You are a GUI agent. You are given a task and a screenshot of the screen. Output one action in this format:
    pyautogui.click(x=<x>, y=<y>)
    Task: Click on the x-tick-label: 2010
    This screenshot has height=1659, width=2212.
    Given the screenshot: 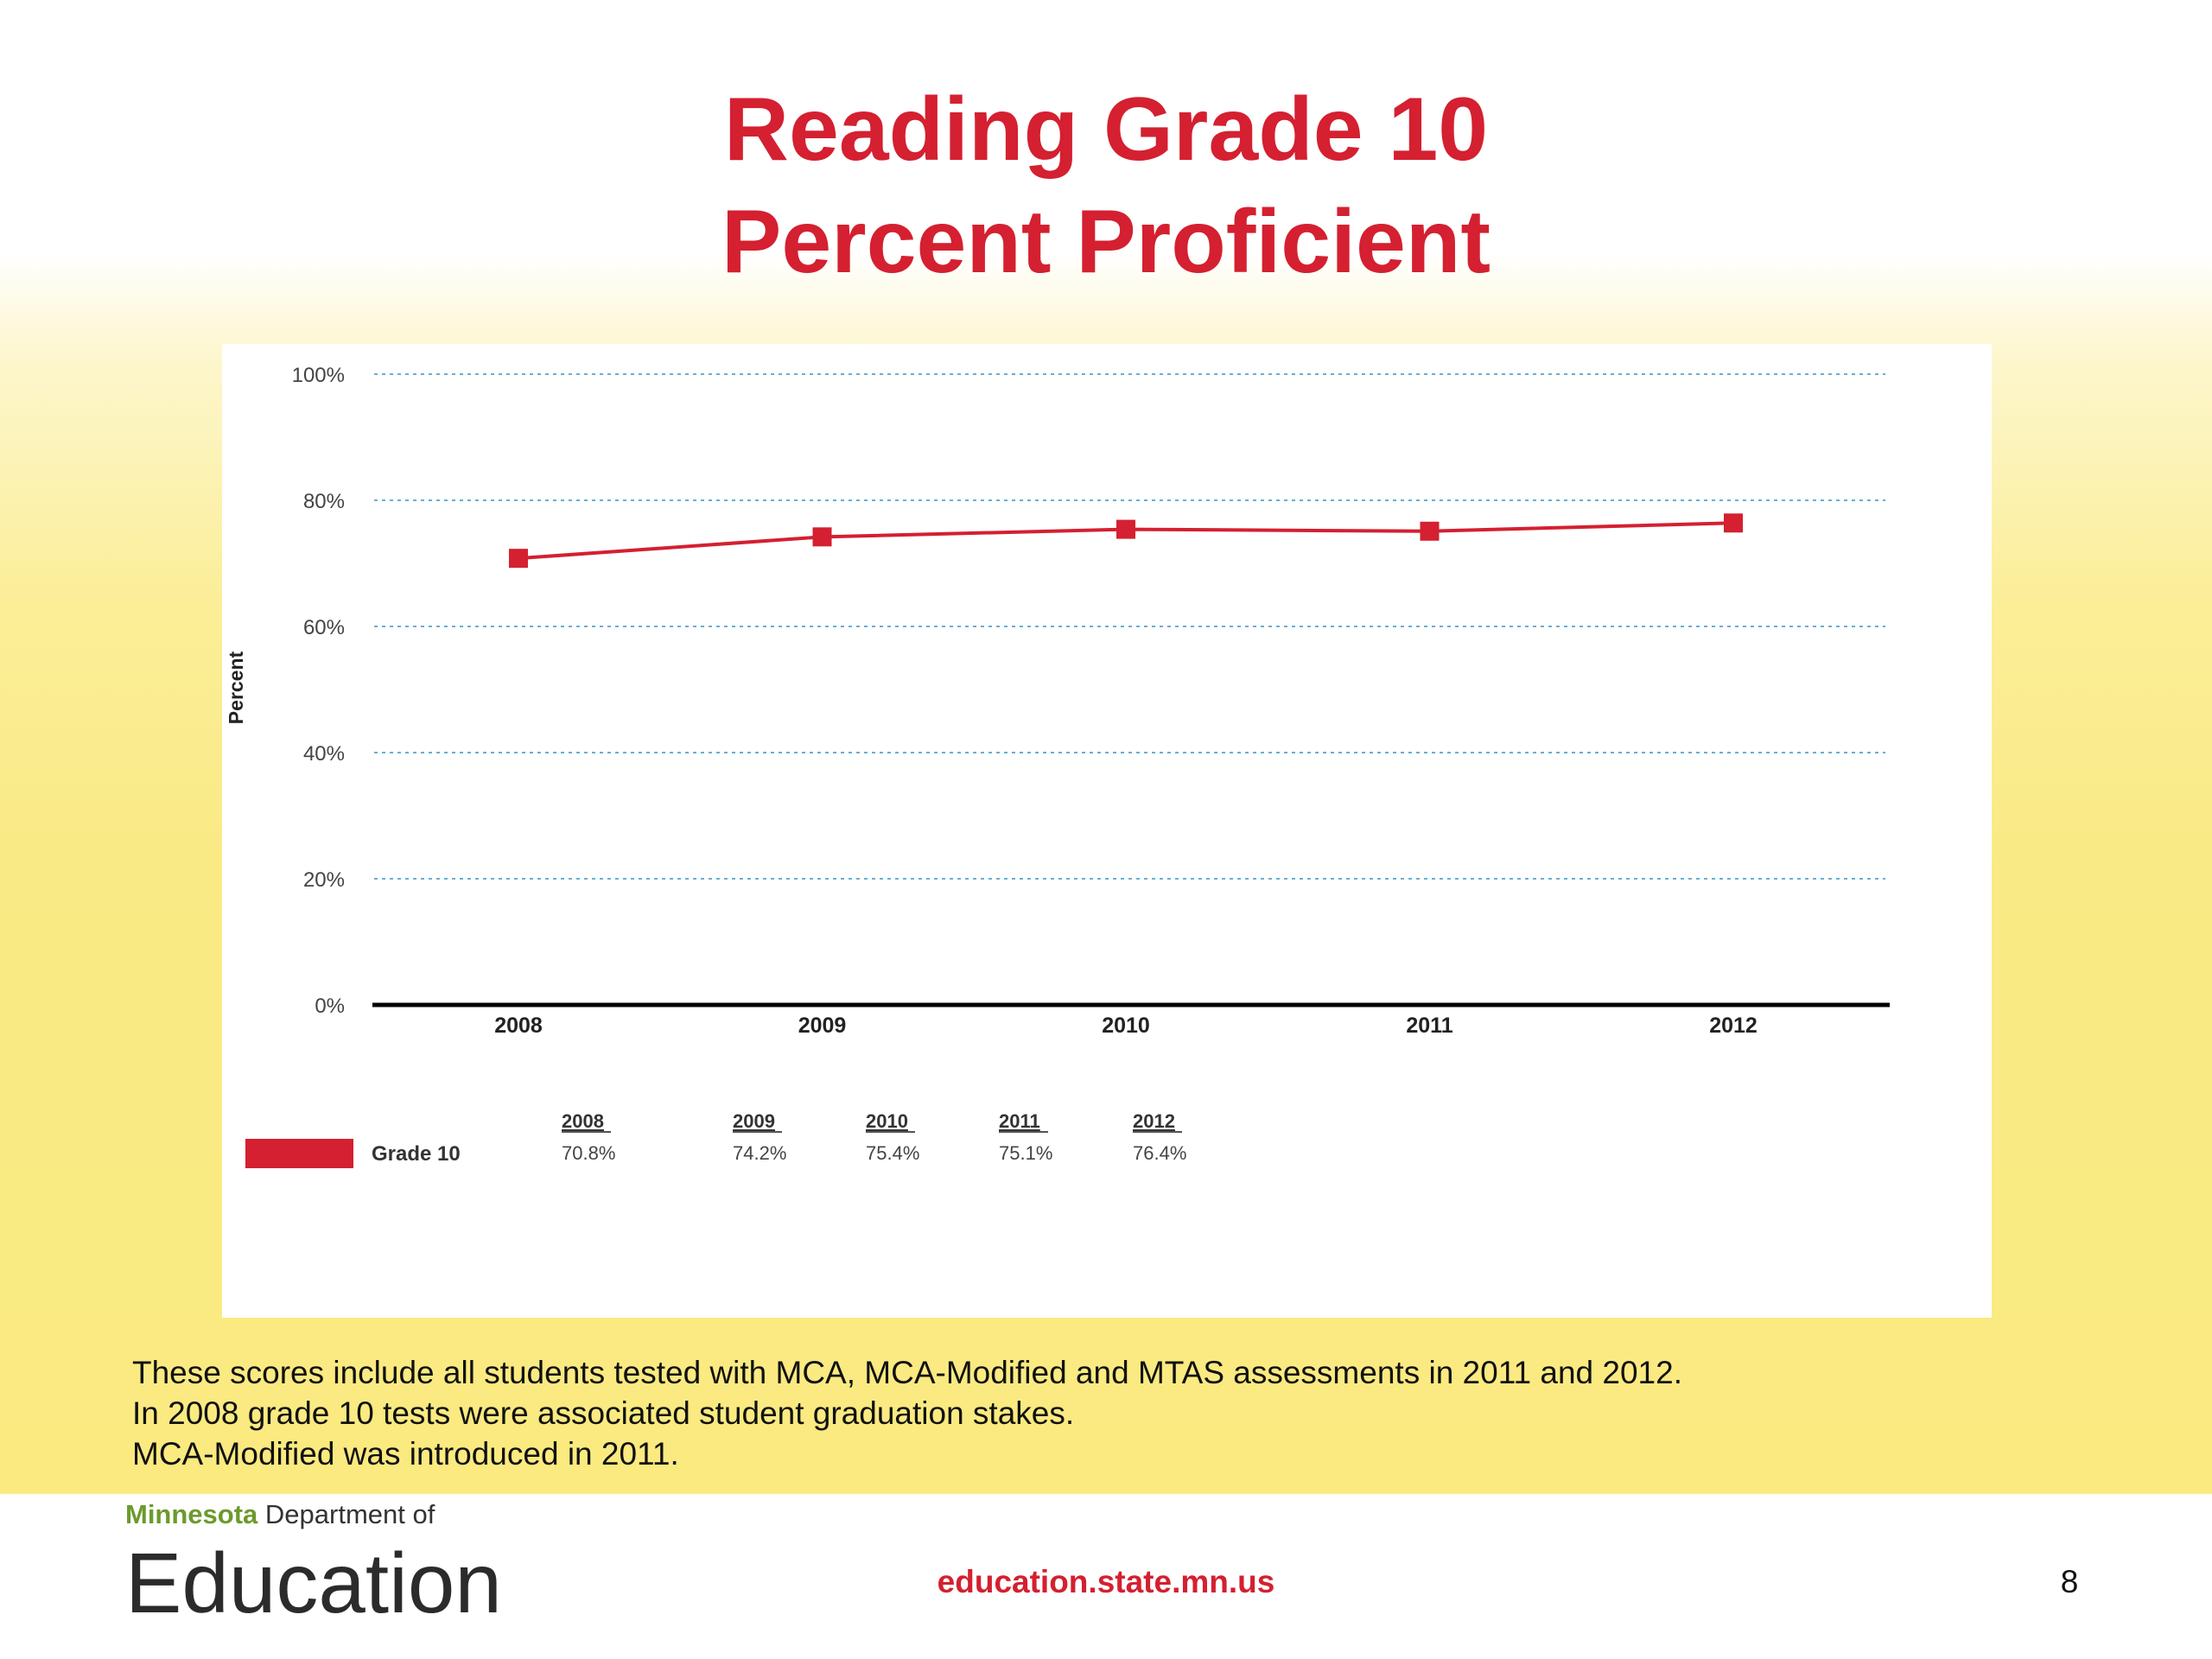 What is the action you would take?
    pyautogui.click(x=1126, y=1026)
    